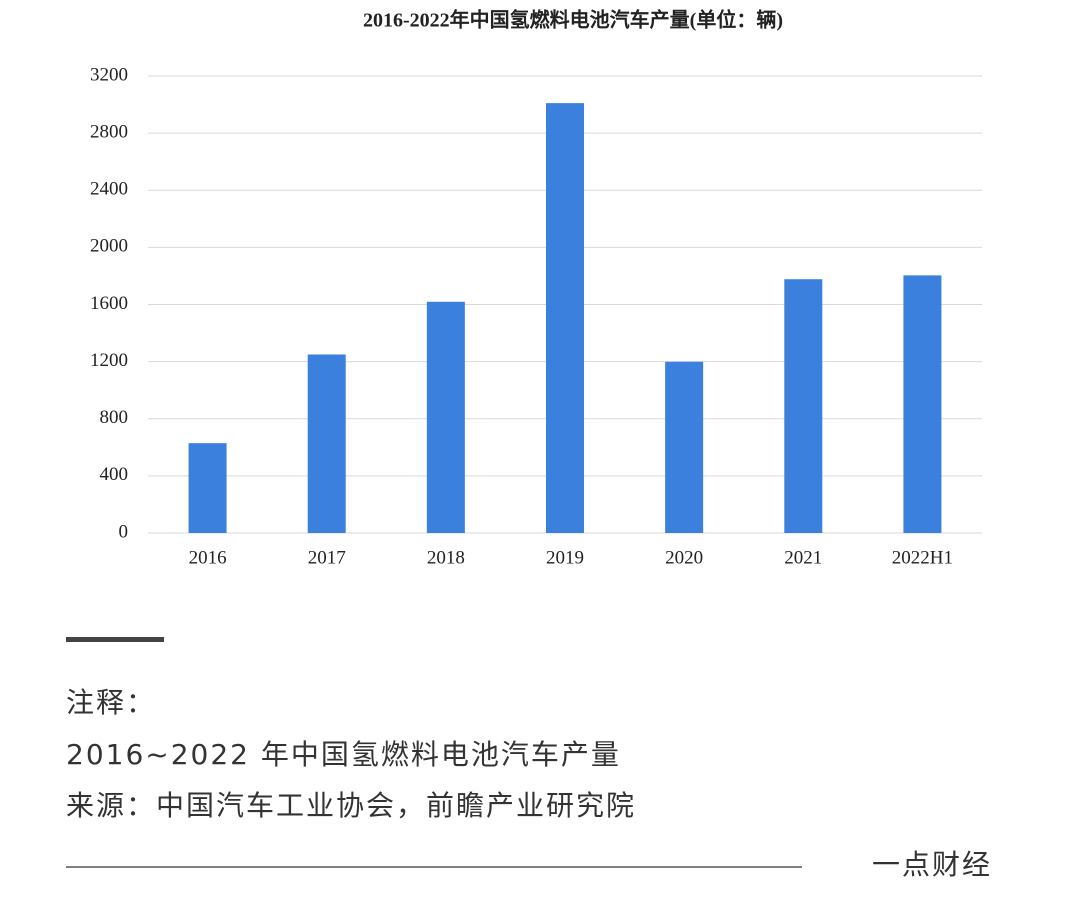 The width and height of the screenshot is (1080, 916). Describe the element at coordinates (109, 131) in the screenshot. I see `y-tick-label: 2800` at that location.